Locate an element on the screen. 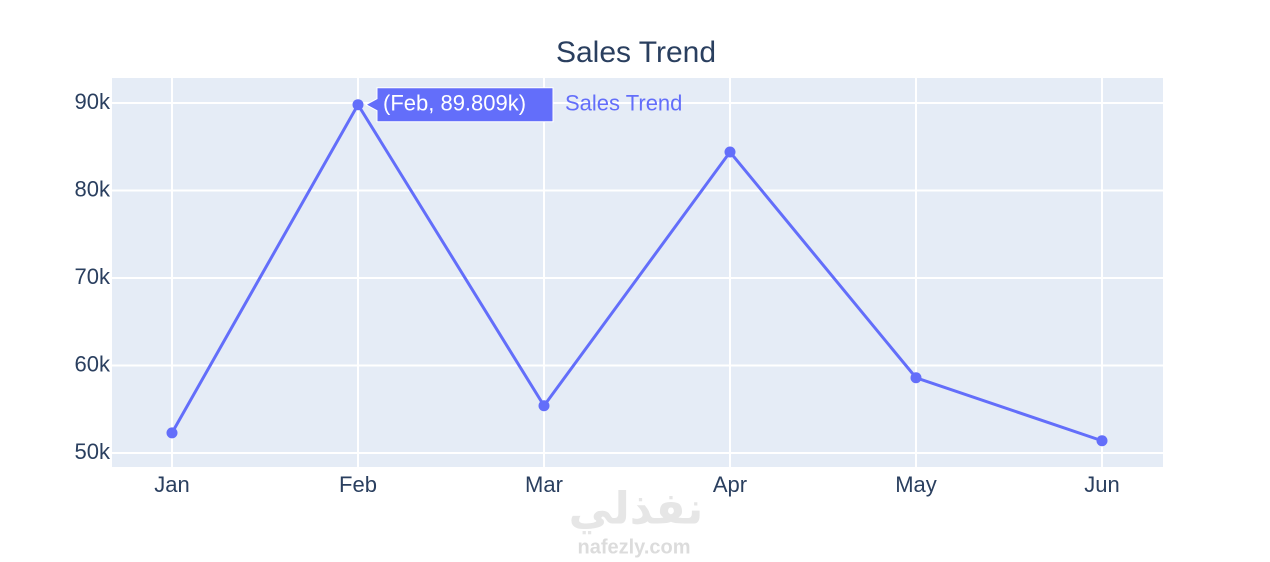  x-tick-label: Apr is located at coordinates (730, 484).